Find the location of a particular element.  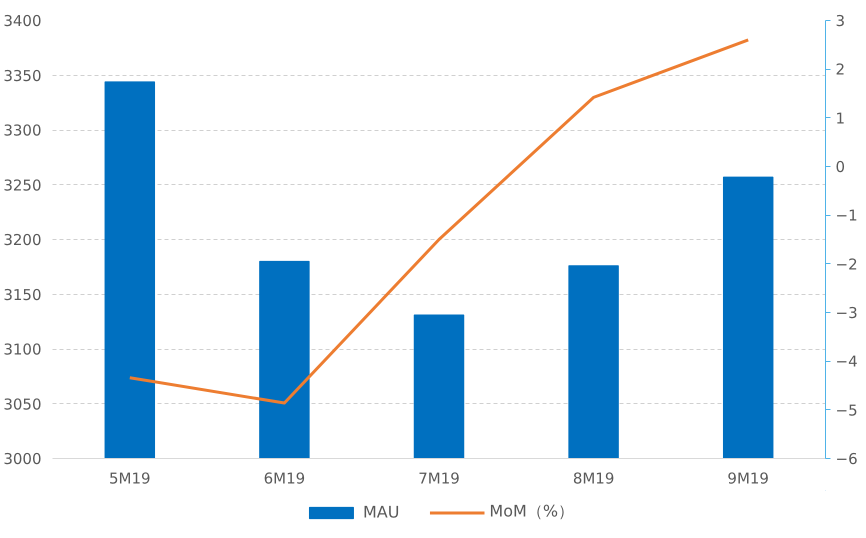

legend-label: MAU is located at coordinates (381, 512).